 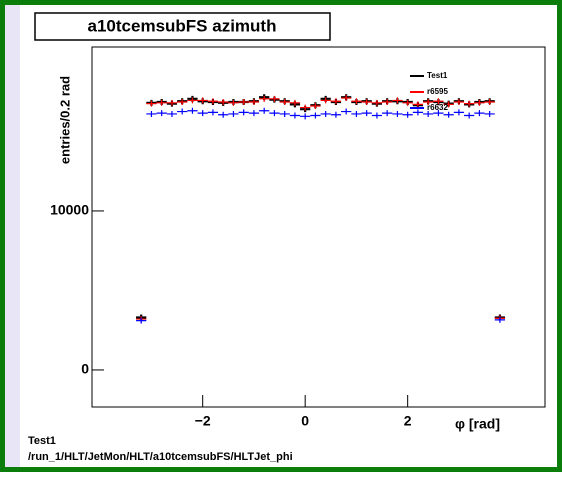 What do you see at coordinates (203, 421) in the screenshot?
I see `x-tick-label: −2` at bounding box center [203, 421].